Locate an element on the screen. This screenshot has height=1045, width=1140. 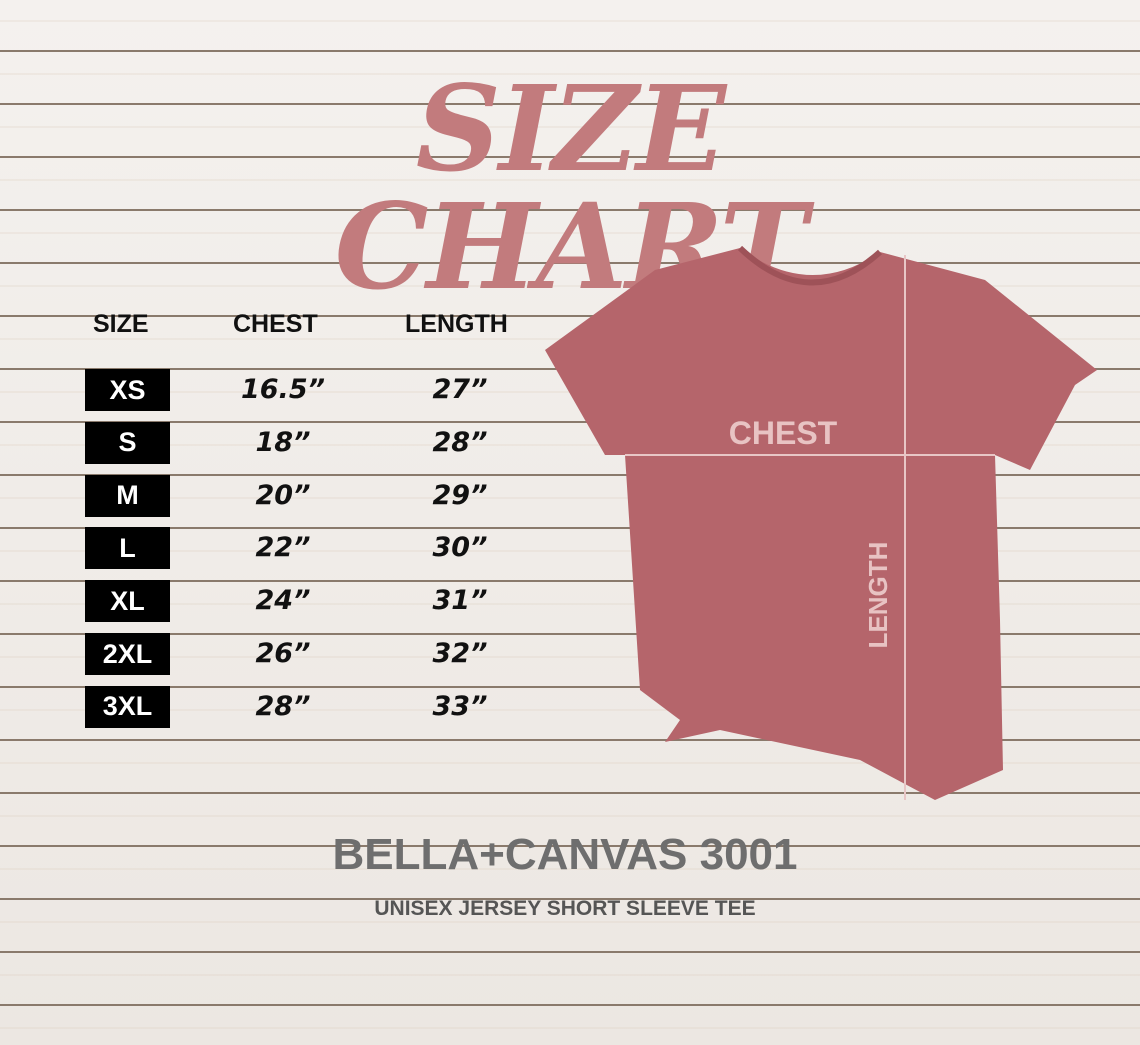
chest-value: 20” is located at coordinates (283, 495).